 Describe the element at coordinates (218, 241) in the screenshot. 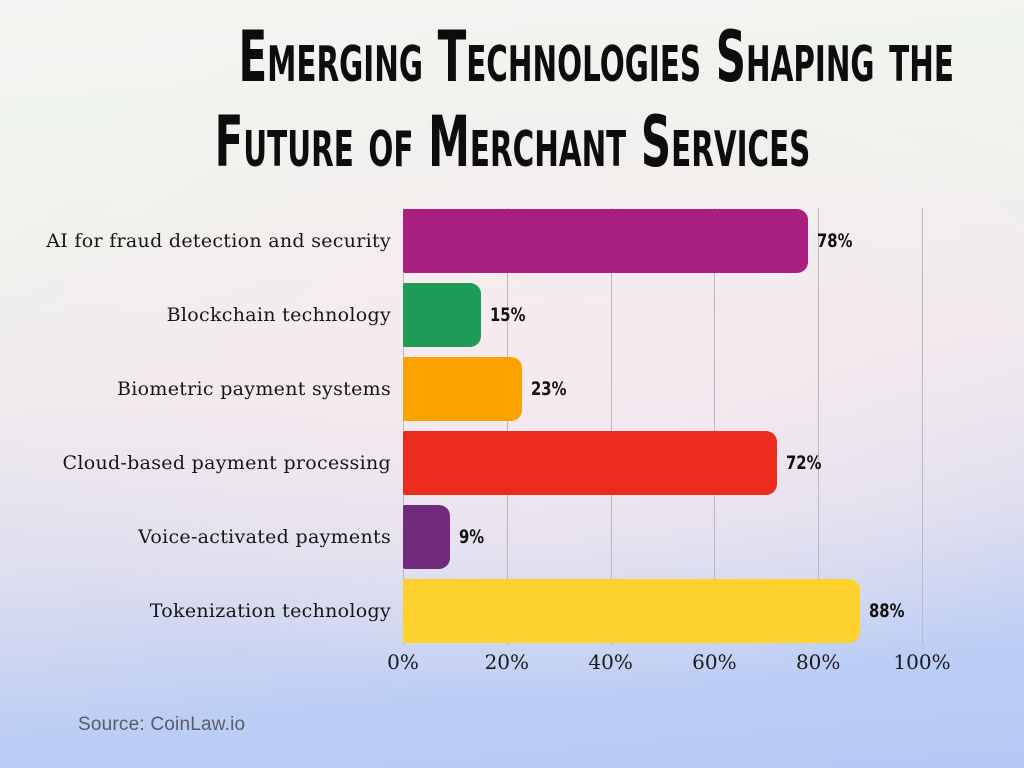

I see `category-label: AI for fraud detection and security` at that location.